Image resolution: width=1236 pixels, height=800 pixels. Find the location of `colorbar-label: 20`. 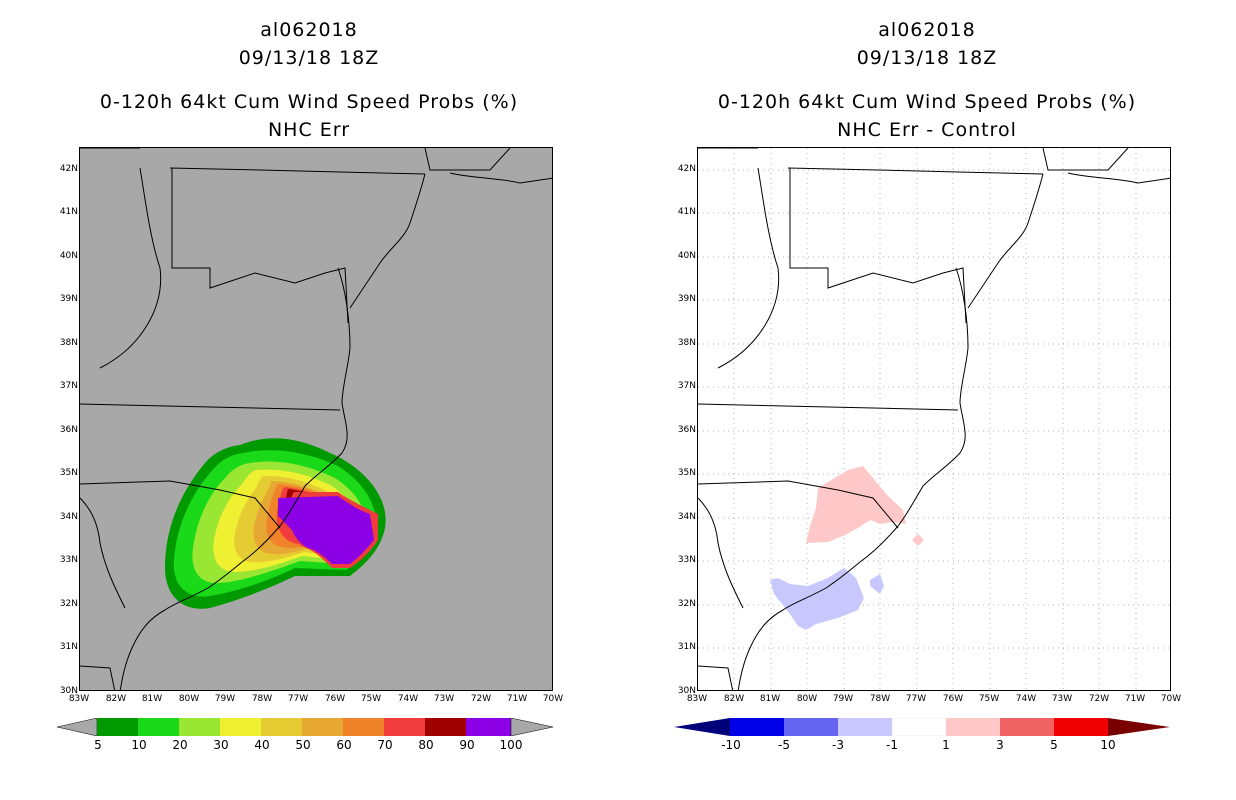

colorbar-label: 20 is located at coordinates (180, 745).